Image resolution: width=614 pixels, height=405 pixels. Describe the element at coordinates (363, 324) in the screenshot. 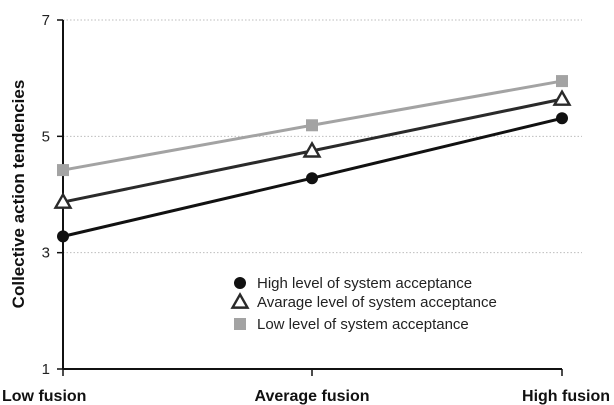

I see `legend-label: Low level of system acceptance` at that location.